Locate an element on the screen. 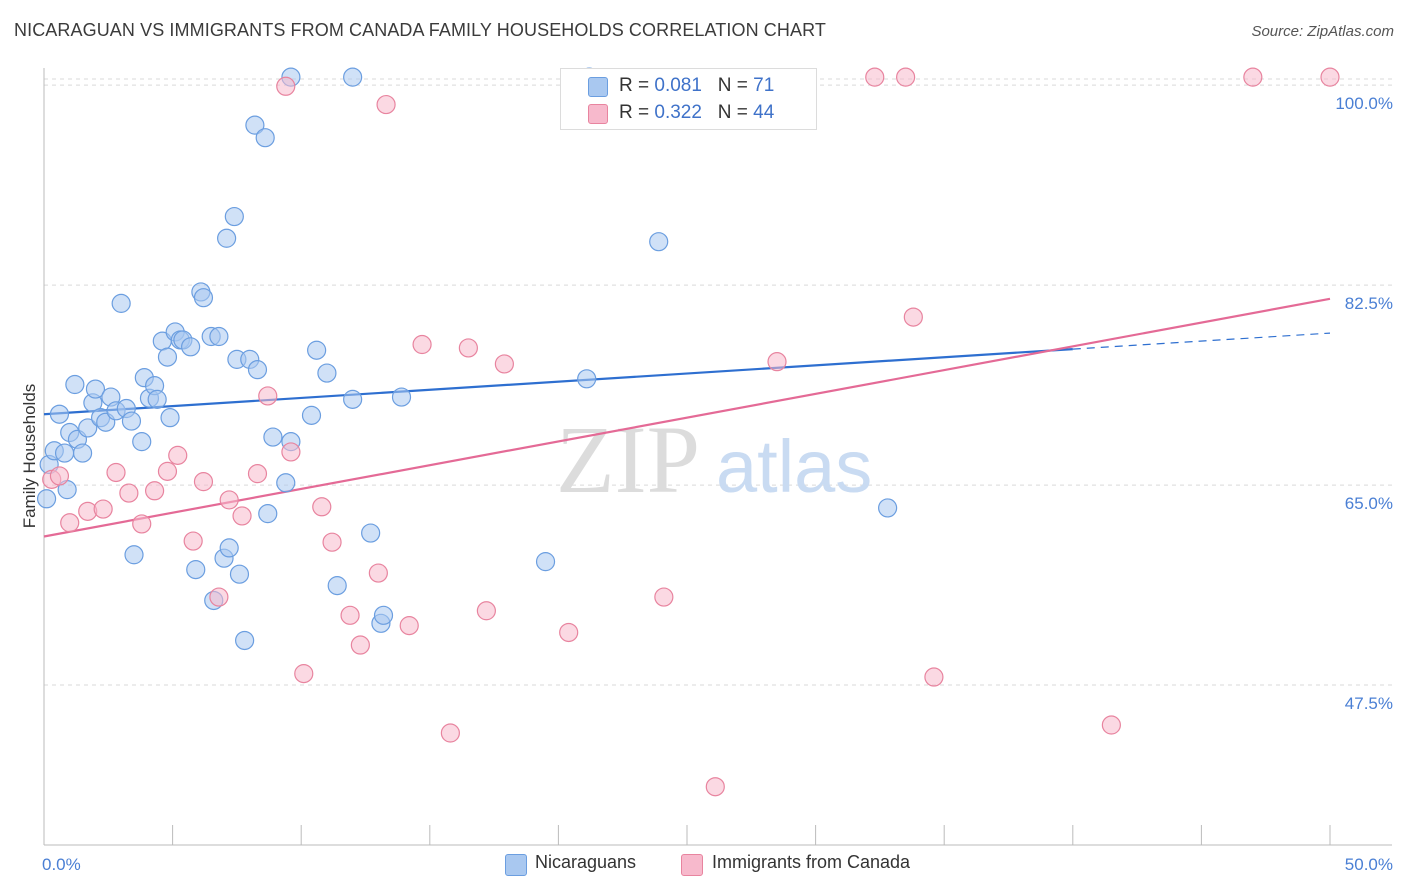  watermark: ZIP atlas is located at coordinates (714, 459).